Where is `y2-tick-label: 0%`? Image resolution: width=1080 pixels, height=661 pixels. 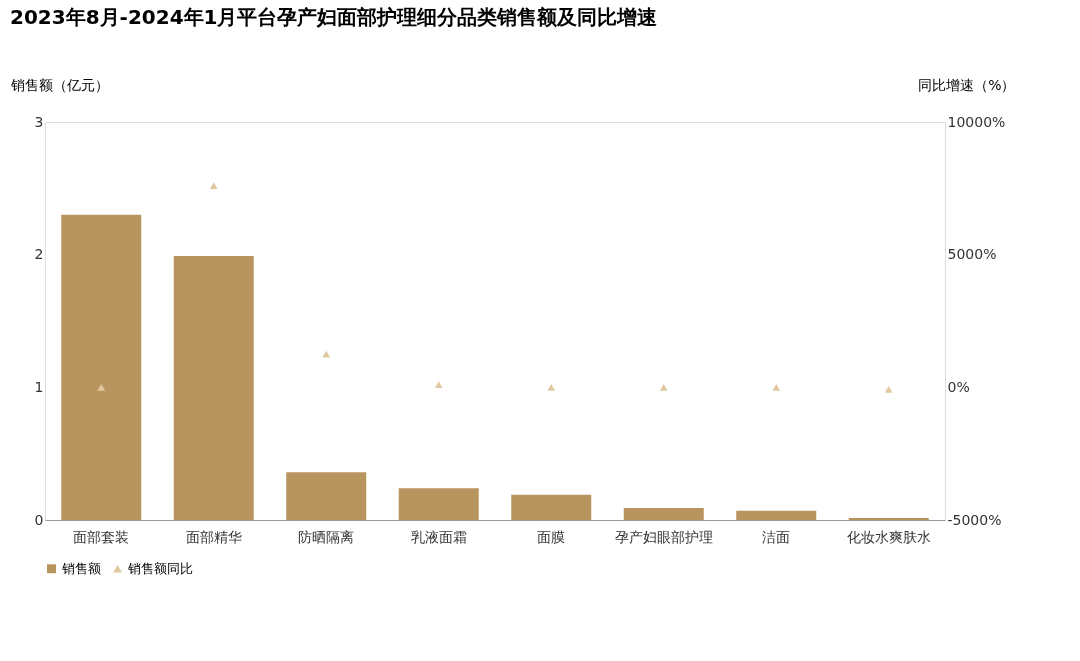
y2-tick-label: 0% is located at coordinates (958, 386).